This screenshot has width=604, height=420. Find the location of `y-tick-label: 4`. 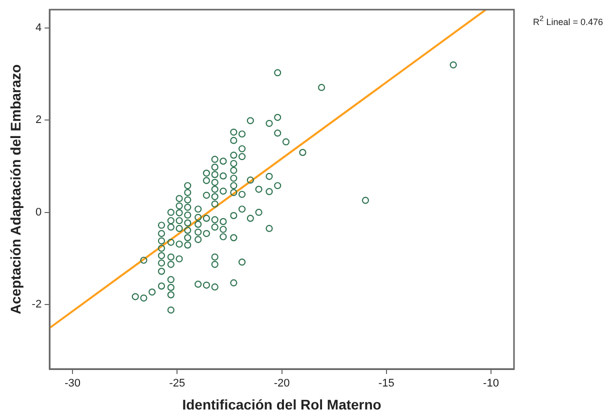

y-tick-label: 4 is located at coordinates (38, 28).